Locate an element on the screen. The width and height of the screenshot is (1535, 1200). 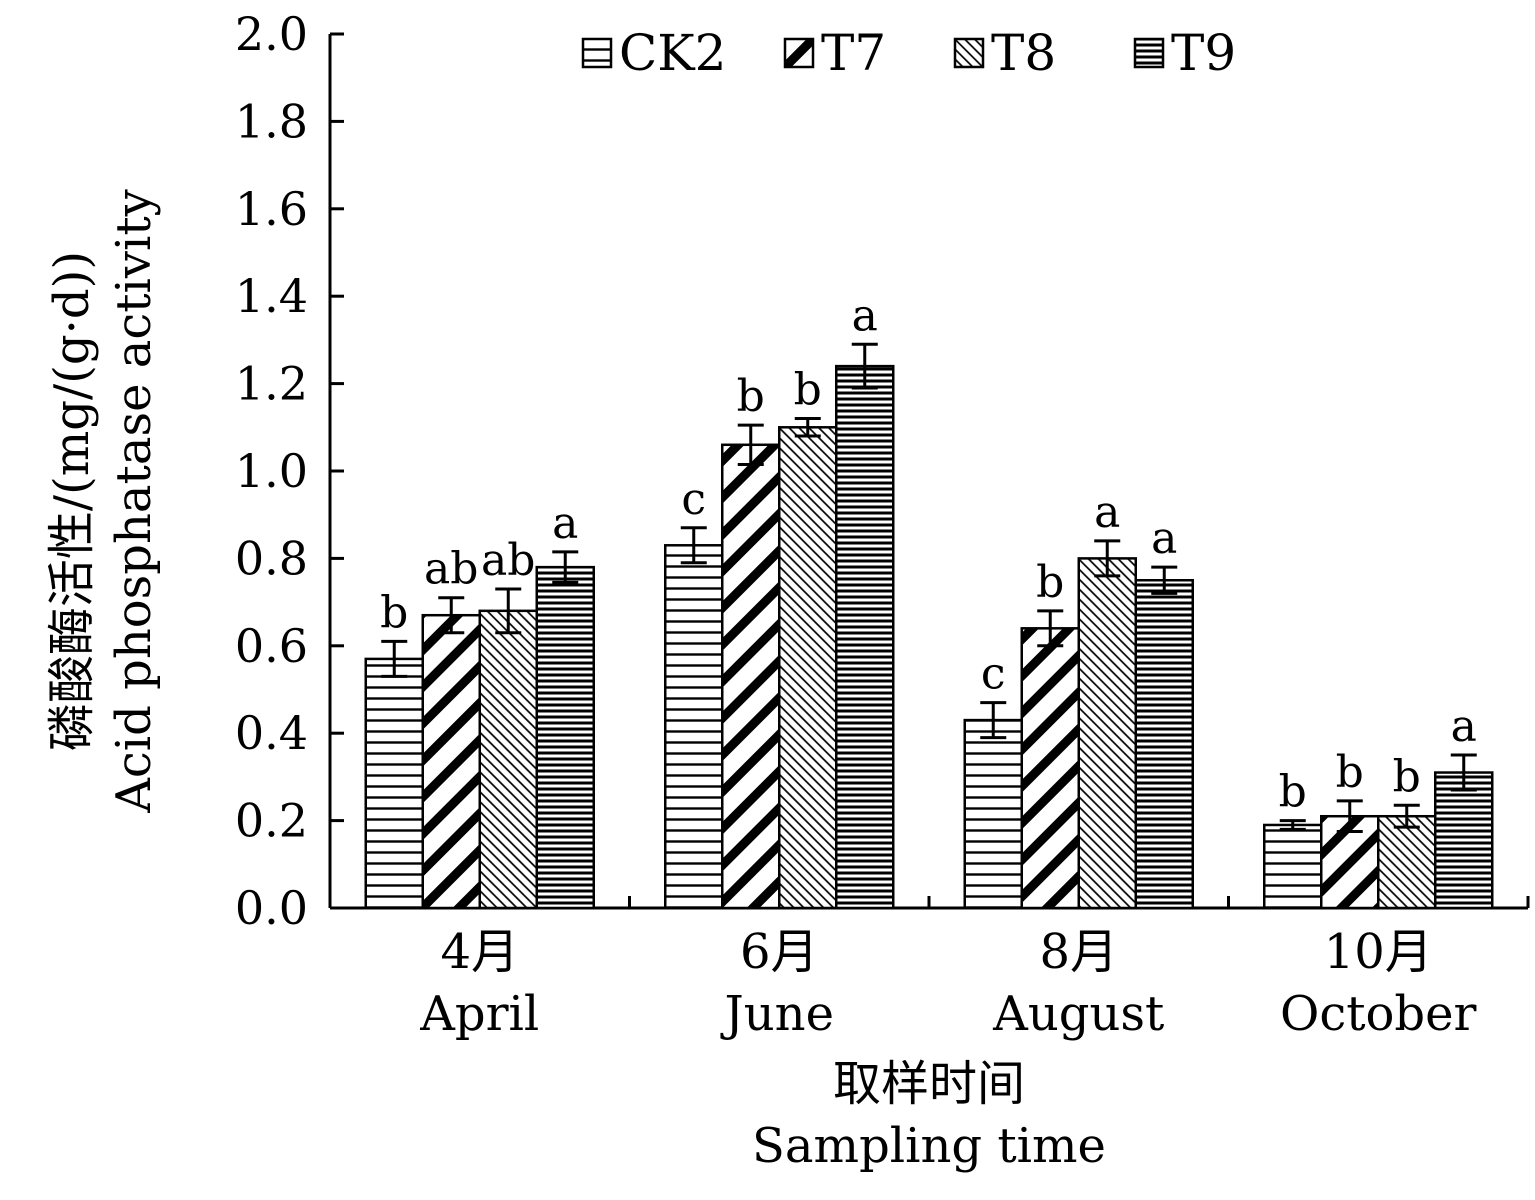
y-tick-label: 1.8 is located at coordinates (271, 121).